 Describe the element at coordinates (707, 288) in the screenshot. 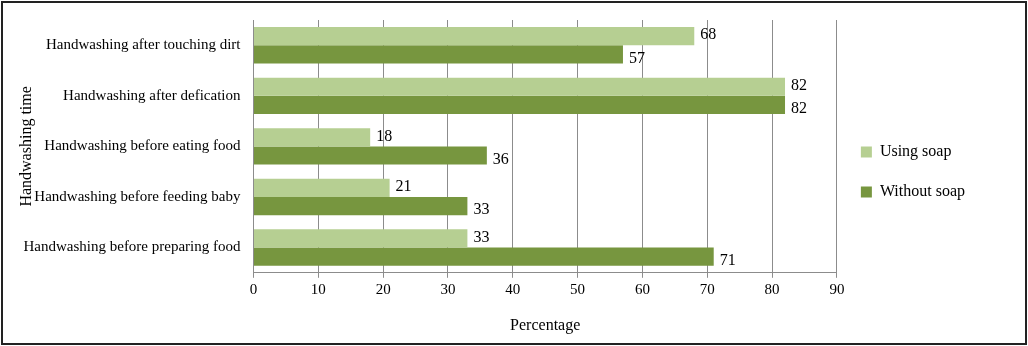

I see `x-tick-label: 70` at that location.